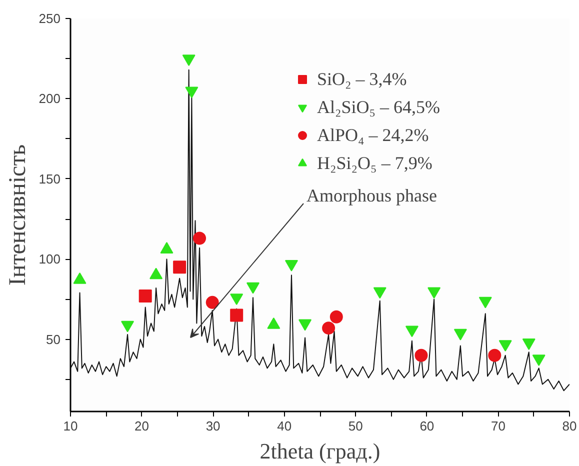 The height and width of the screenshot is (466, 579). I want to click on y-tick-label: 100, so click(49, 259).